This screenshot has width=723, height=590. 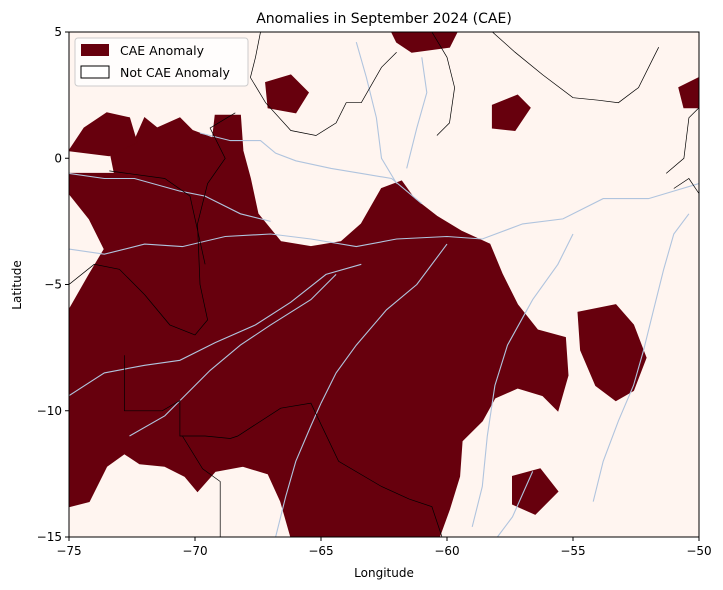 I want to click on anomaly-region-far-east-north, so click(x=688, y=92).